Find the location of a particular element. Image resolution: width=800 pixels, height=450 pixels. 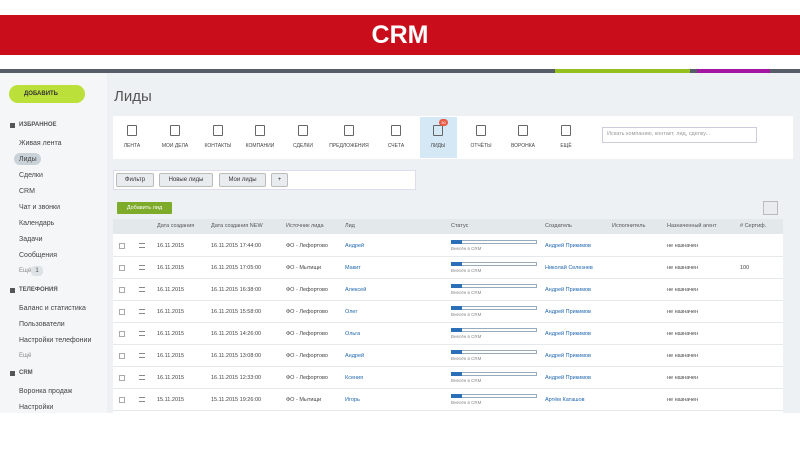

toolbar-label: ЛЕНТА is located at coordinates (132, 146).